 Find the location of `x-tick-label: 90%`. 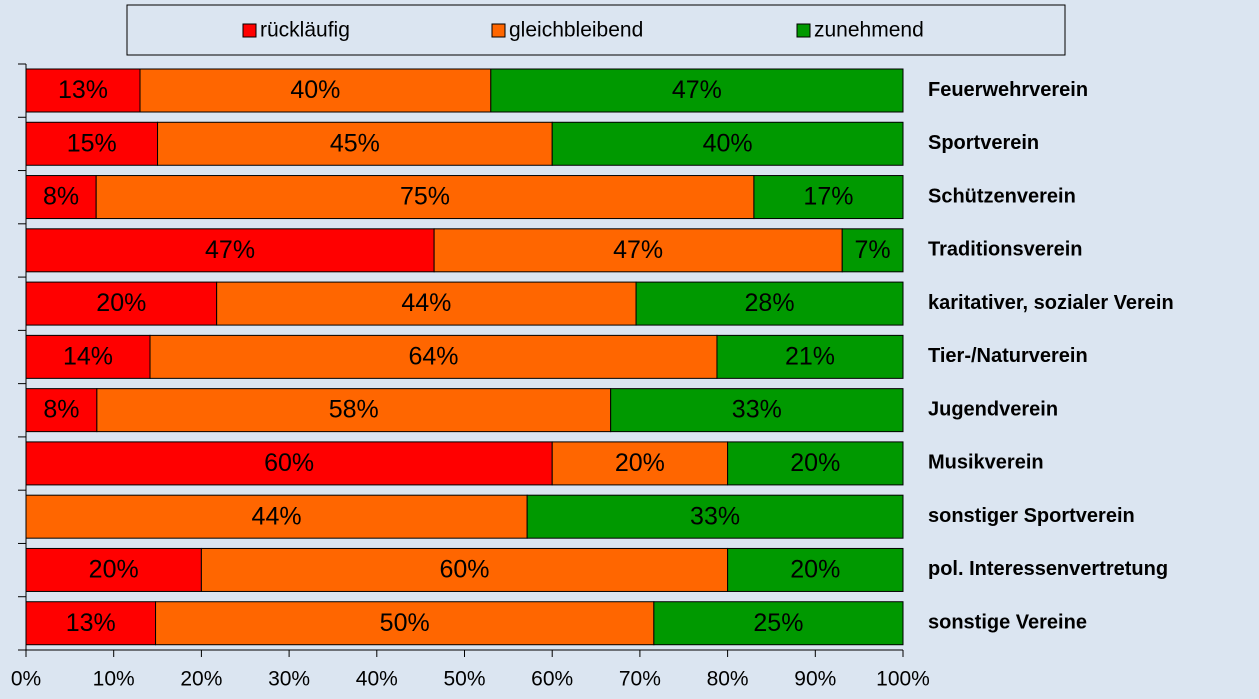

x-tick-label: 90% is located at coordinates (815, 679).